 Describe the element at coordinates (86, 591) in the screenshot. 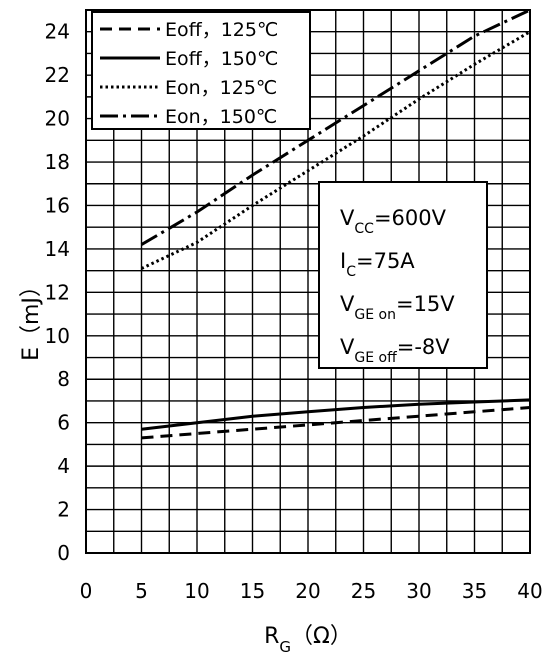

I see `x-tick-label: 0` at that location.